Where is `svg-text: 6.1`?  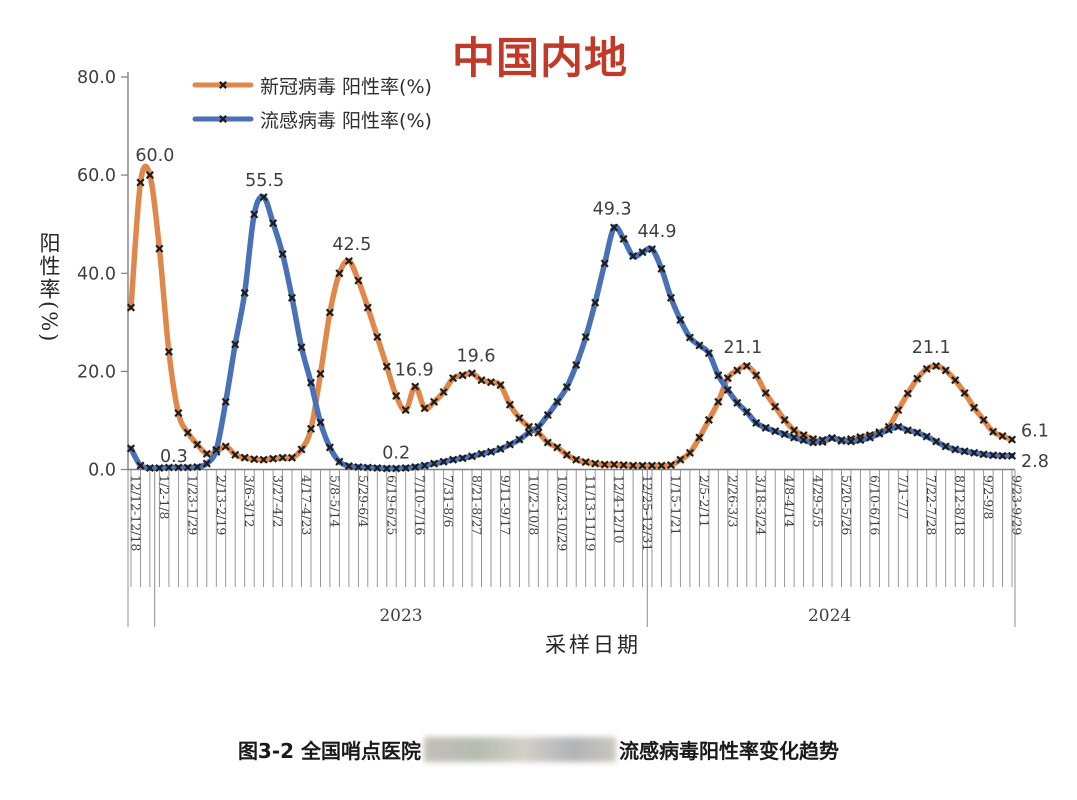
svg-text: 6.1 is located at coordinates (1035, 432).